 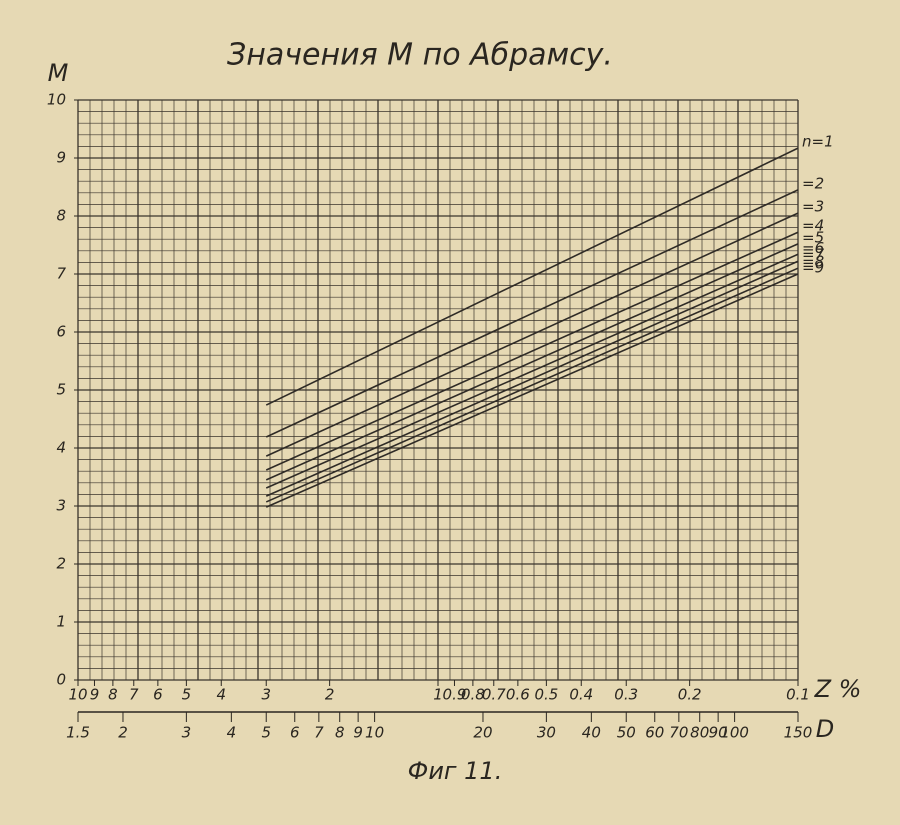 I want to click on x2-tick-label: 50, so click(x=626, y=733).